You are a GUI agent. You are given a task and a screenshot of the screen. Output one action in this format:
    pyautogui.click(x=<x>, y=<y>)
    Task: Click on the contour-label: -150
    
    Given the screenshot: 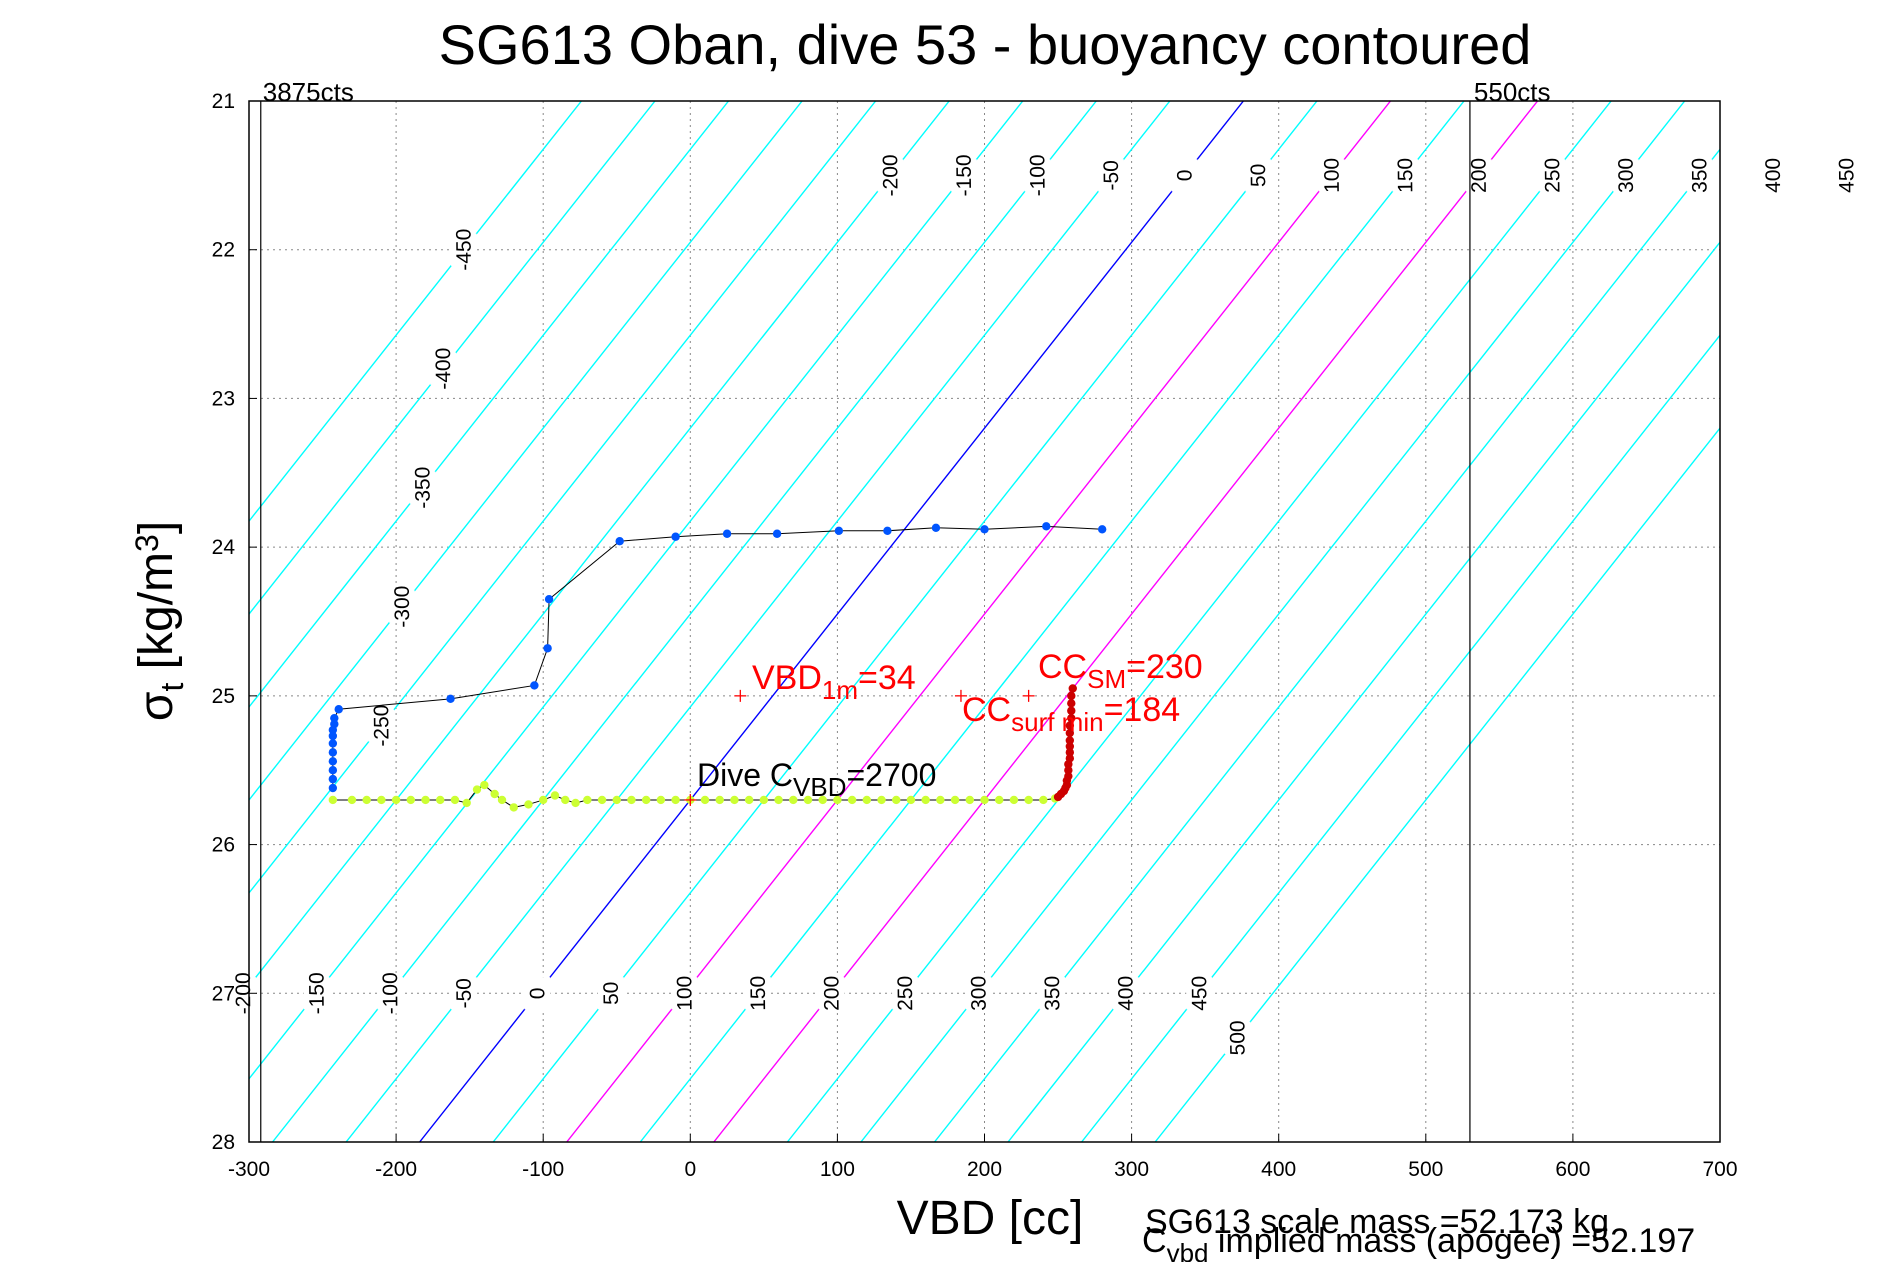 What is the action you would take?
    pyautogui.click(x=316, y=993)
    